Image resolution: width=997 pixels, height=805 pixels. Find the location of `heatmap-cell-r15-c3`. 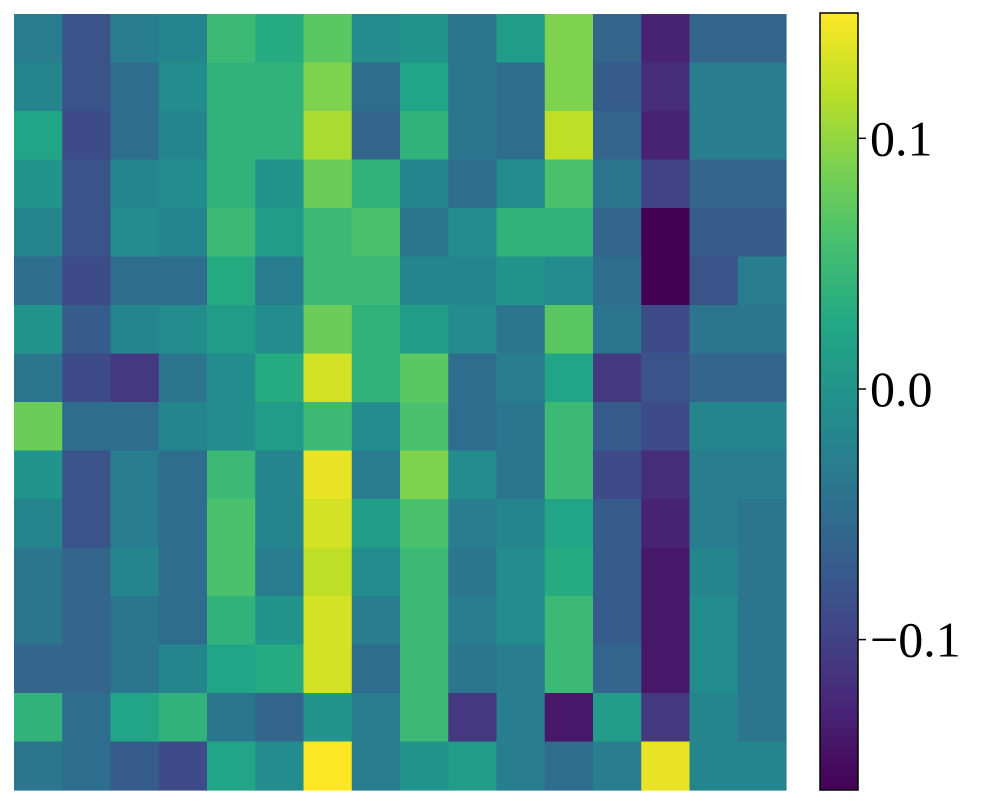

heatmap-cell-r15-c3 is located at coordinates (183, 766).